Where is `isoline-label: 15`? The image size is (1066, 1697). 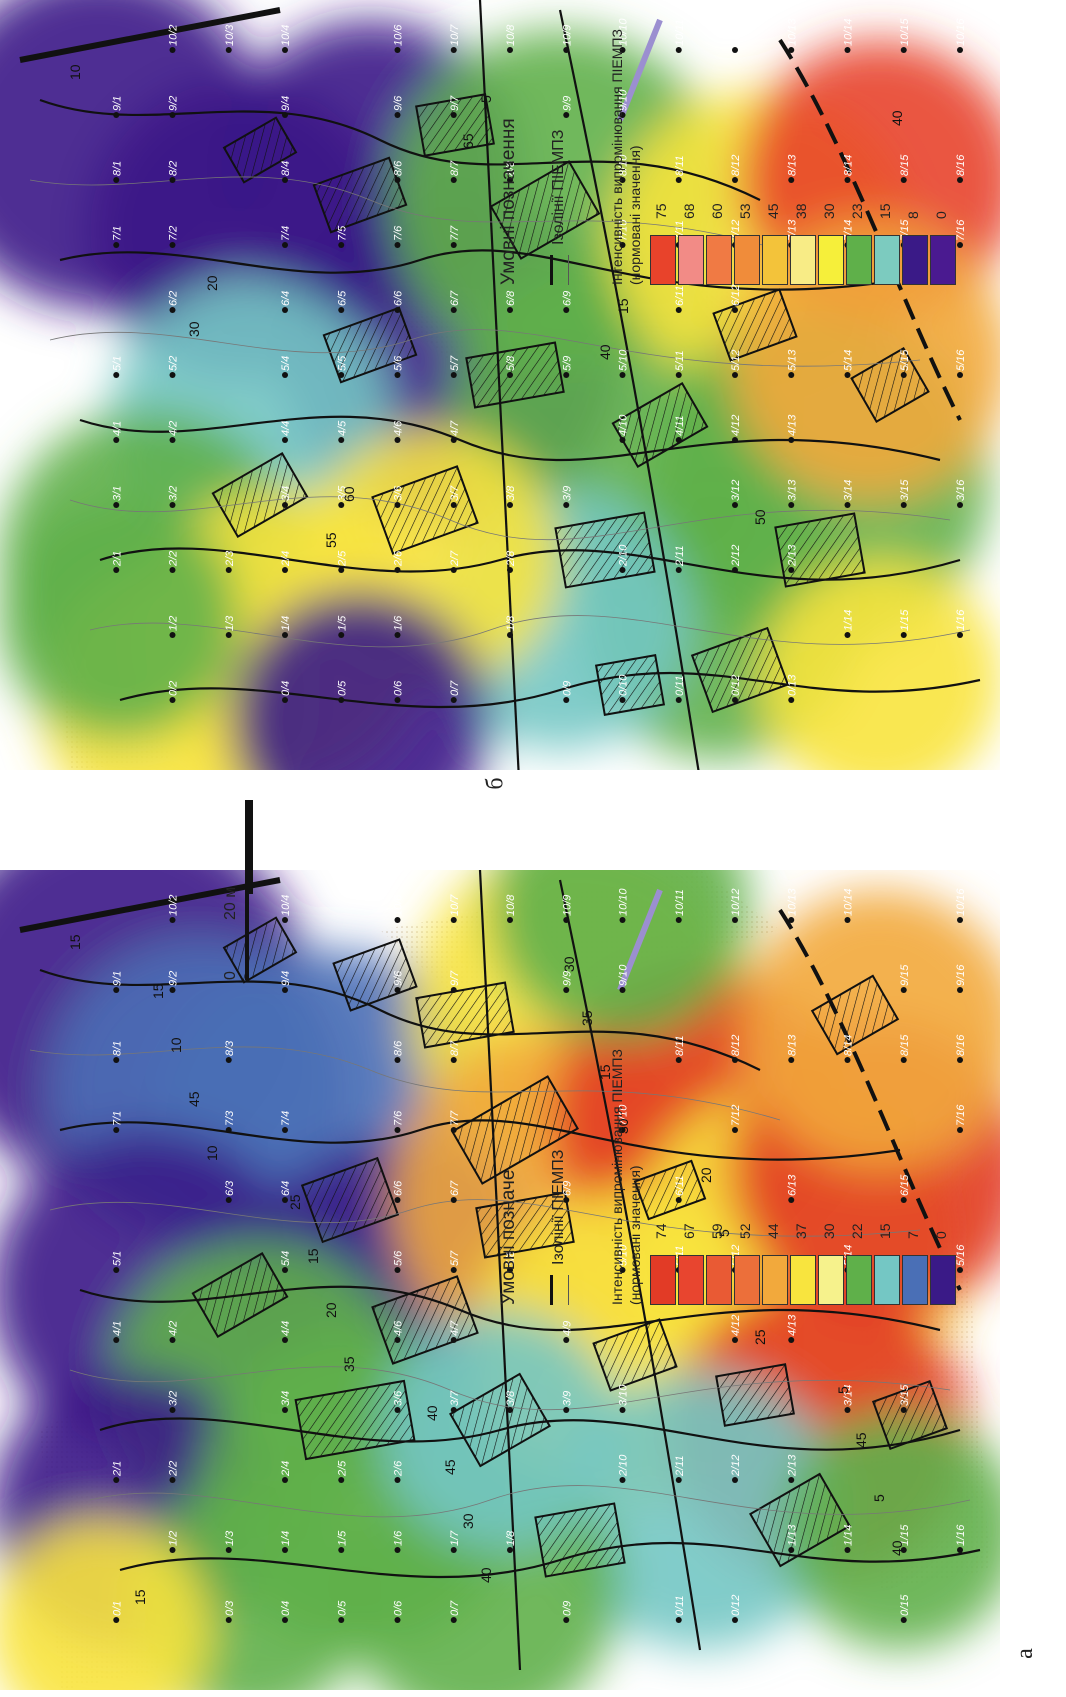
isoline-label: 15 is located at coordinates (605, 1072).